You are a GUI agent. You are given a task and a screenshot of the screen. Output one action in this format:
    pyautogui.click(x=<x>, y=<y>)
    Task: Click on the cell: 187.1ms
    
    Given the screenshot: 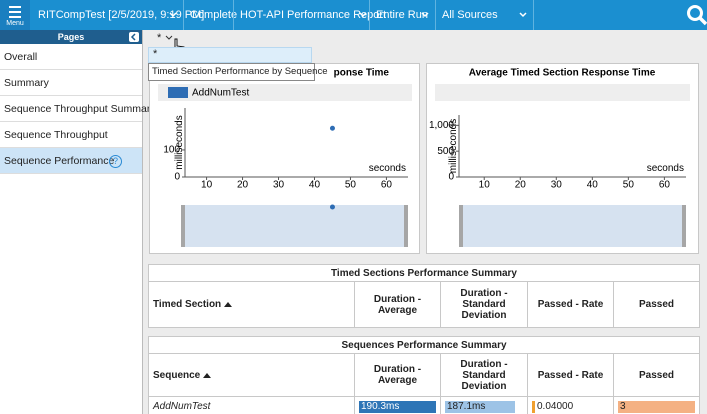 What is the action you would take?
    pyautogui.click(x=484, y=405)
    